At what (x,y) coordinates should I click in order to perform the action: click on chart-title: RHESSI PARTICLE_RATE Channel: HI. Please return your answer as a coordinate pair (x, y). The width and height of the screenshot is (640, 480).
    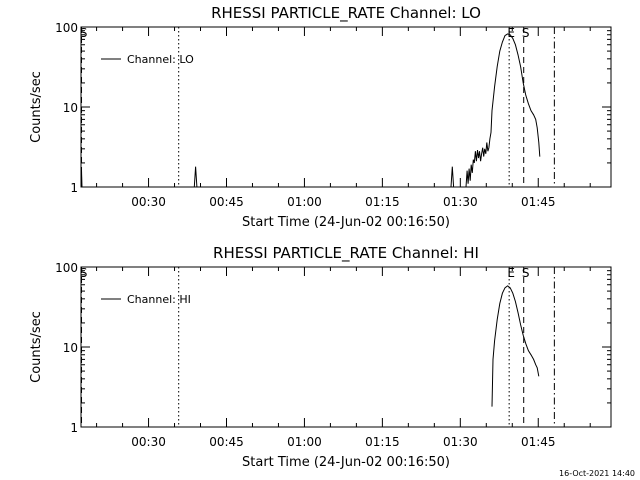
    Looking at the image, I should click on (346, 253).